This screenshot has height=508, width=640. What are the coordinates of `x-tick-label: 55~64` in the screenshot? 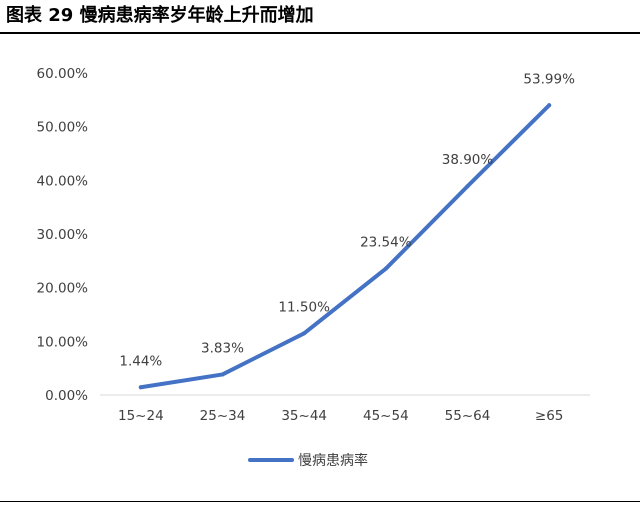 It's located at (468, 416).